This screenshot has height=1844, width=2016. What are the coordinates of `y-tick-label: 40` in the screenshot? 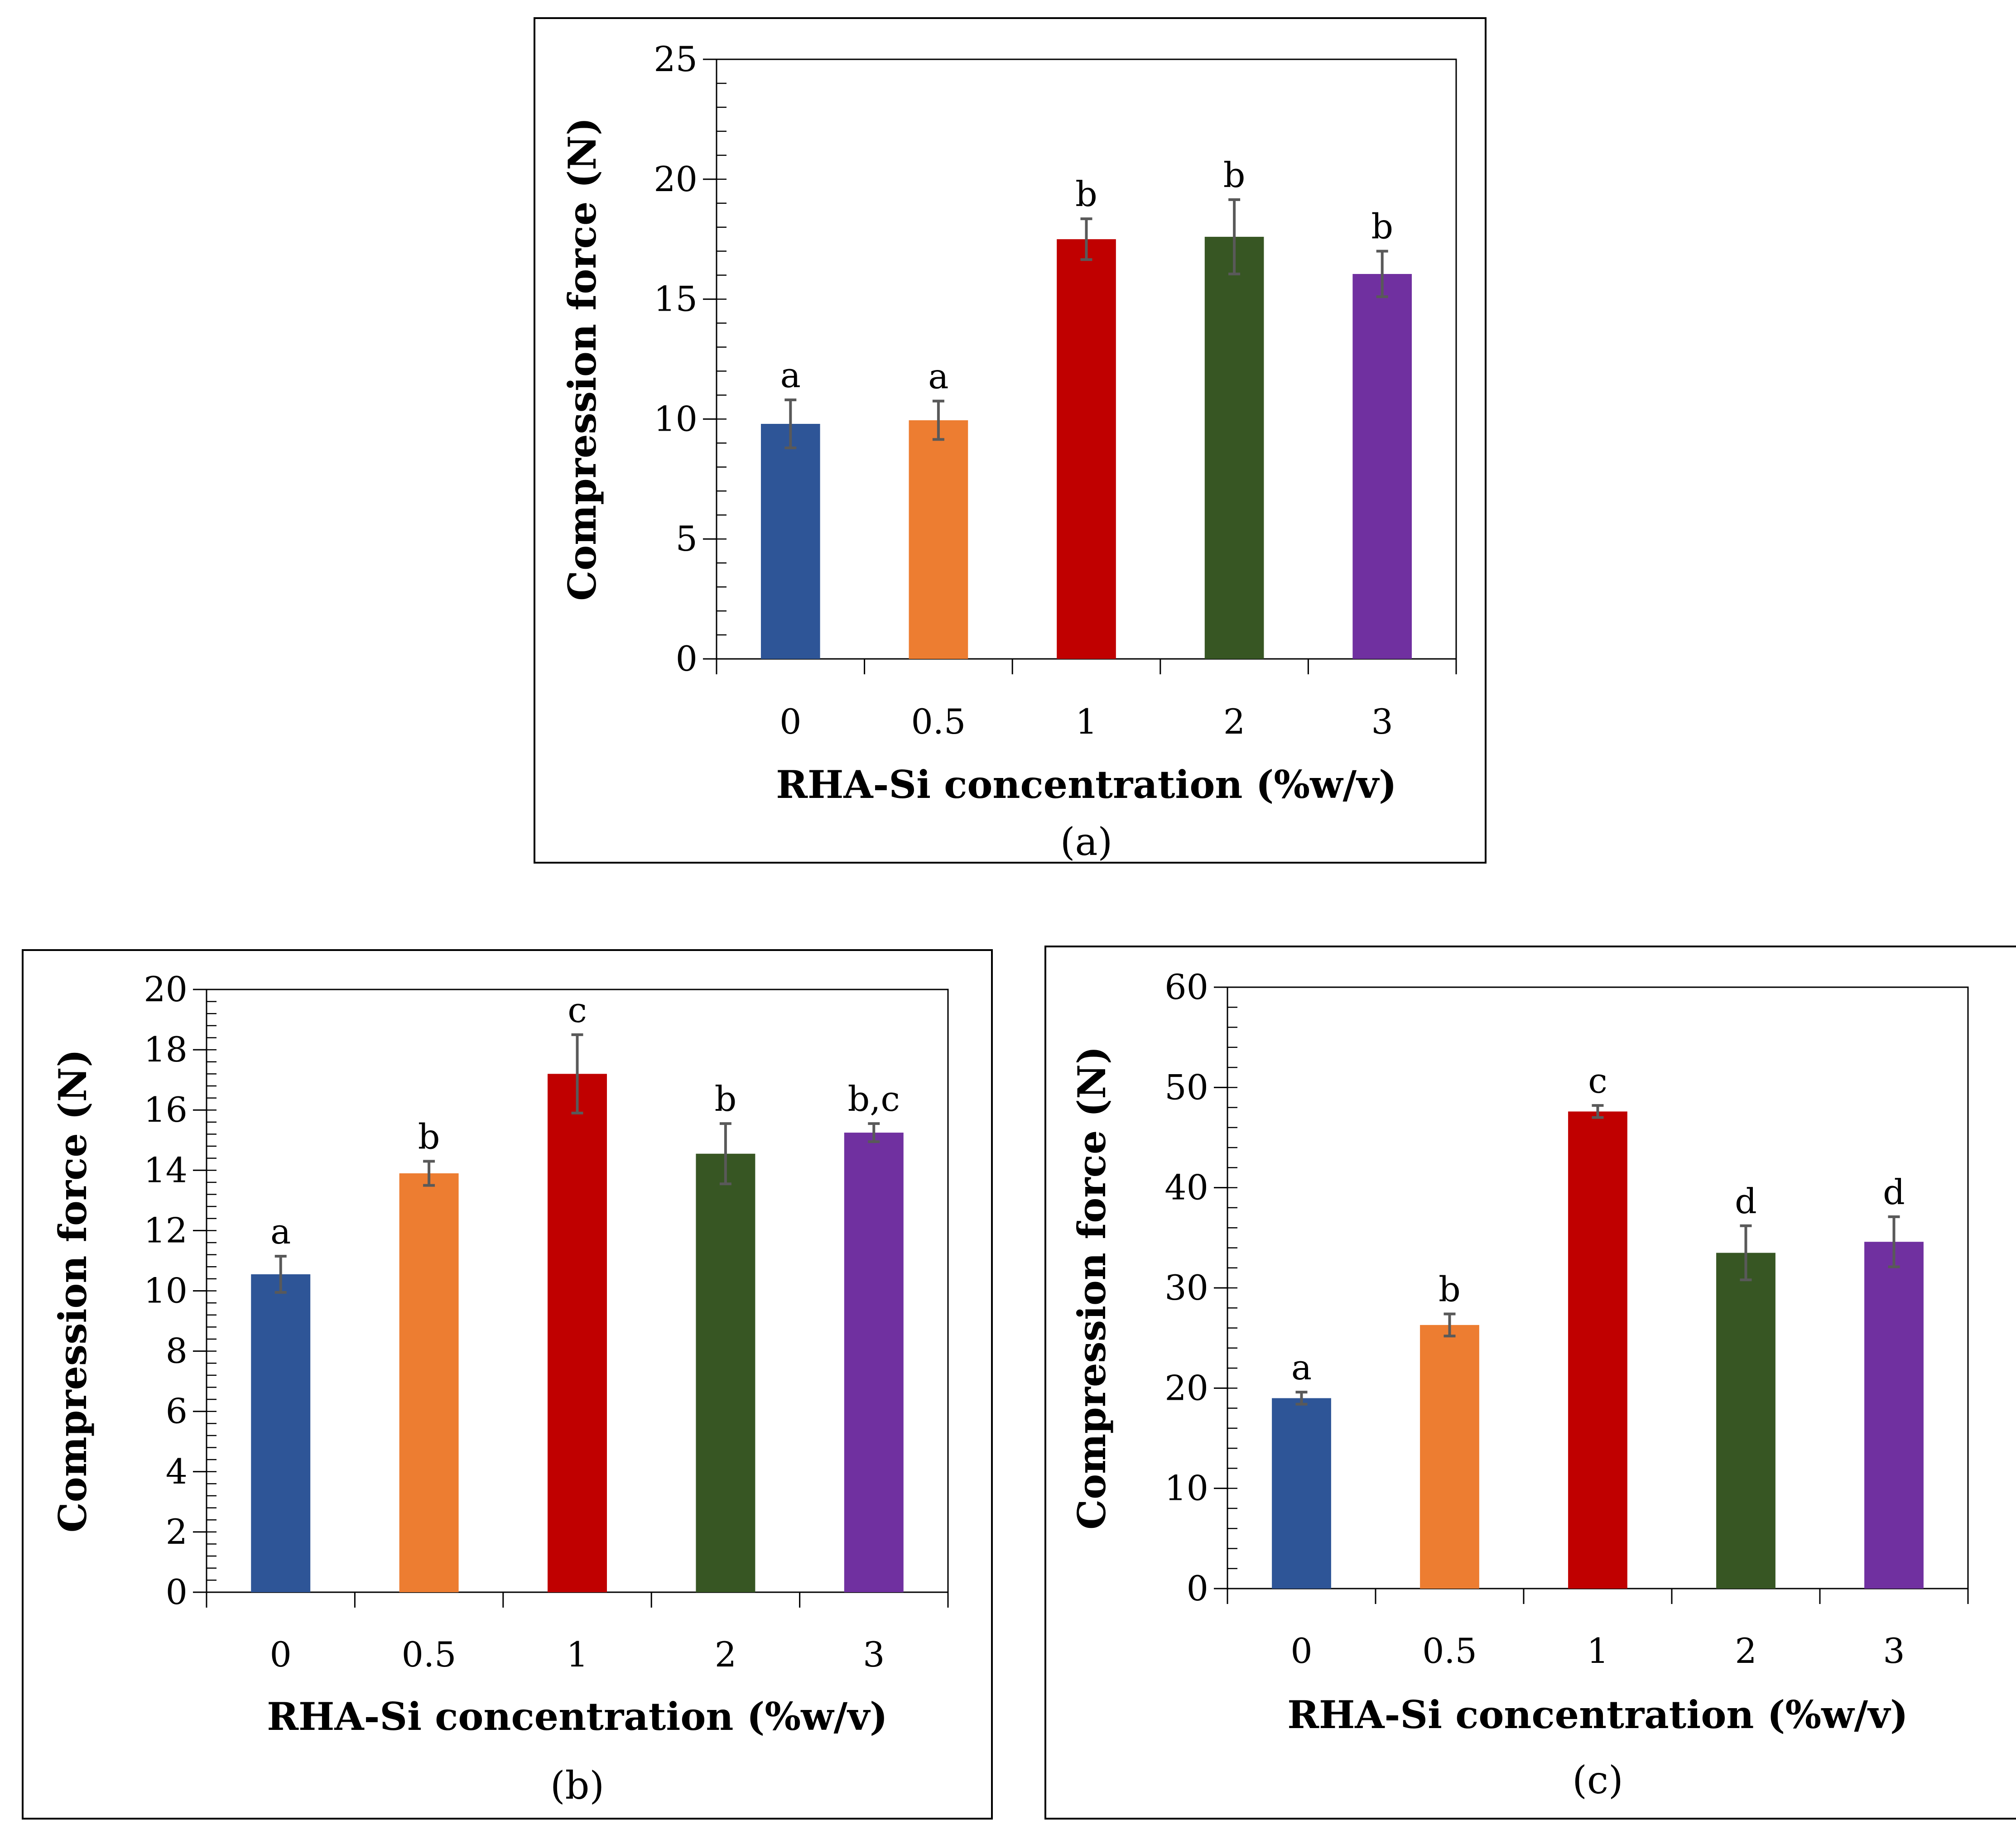 It's located at (1186, 1187).